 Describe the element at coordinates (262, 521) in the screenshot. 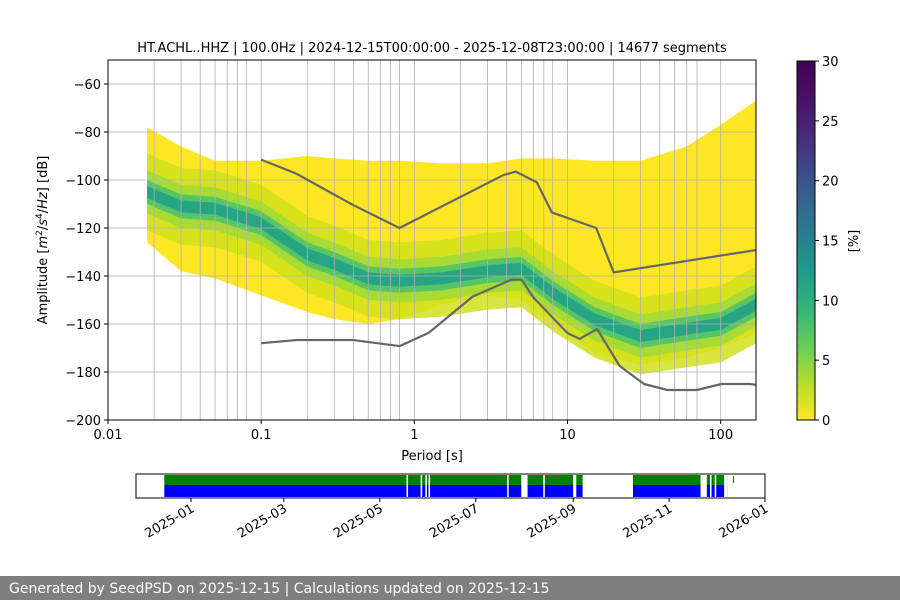

I see `timeline-tick-label: 2025-03` at that location.